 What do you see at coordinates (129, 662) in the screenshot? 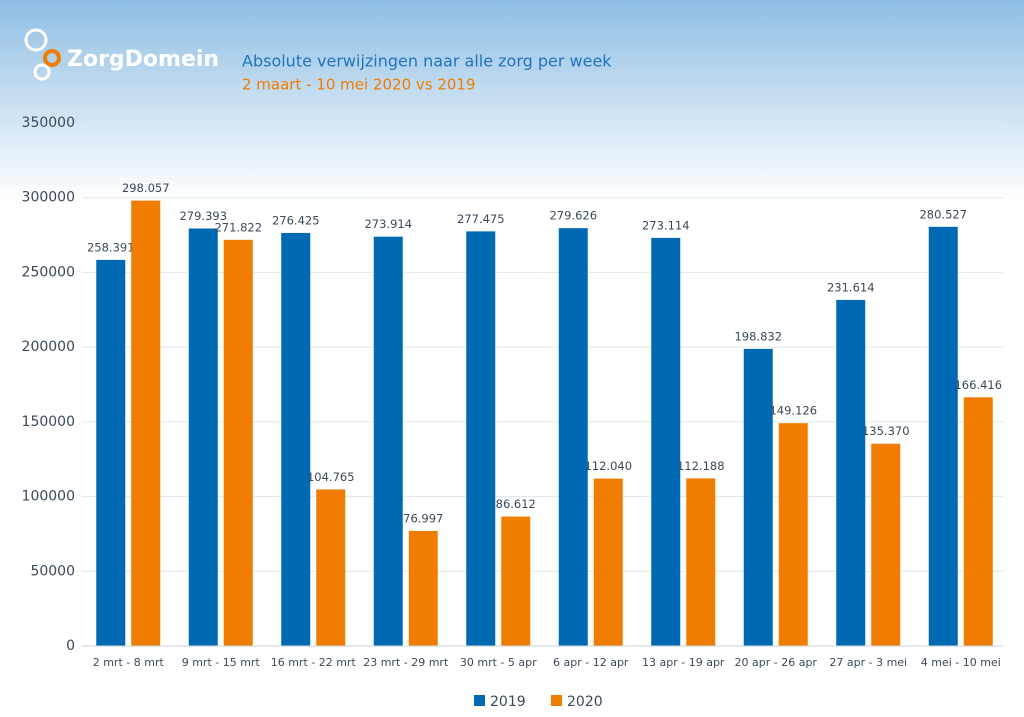
I see `x-tick-label: 2 mrt - 8 mrt` at bounding box center [129, 662].